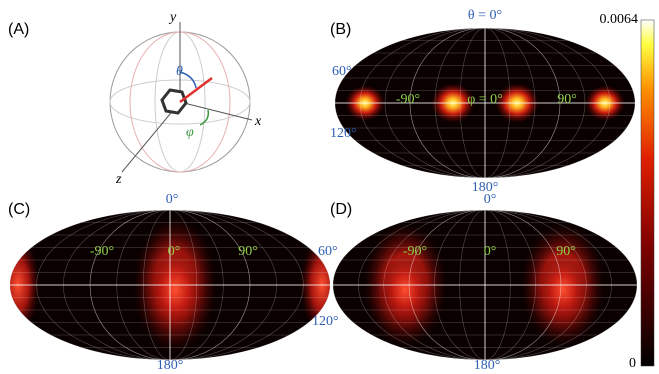  I want to click on colorbar, so click(647, 193).